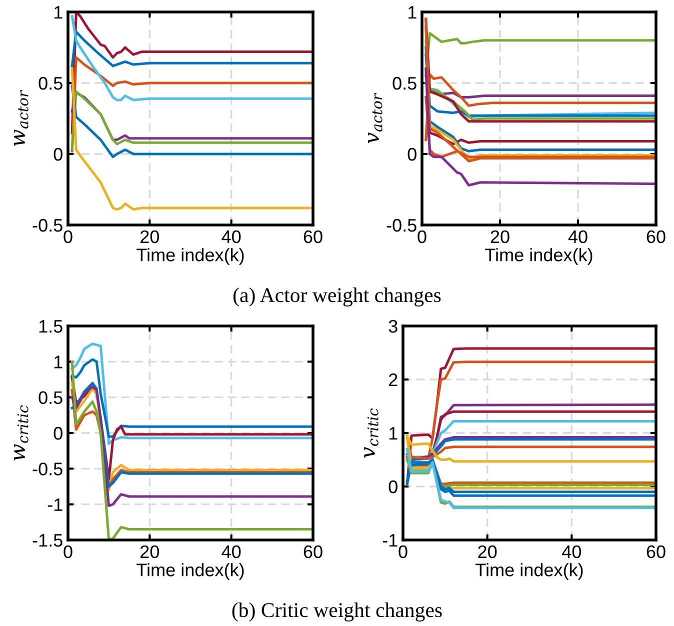  What do you see at coordinates (371, 433) in the screenshot?
I see `y-axis-title: v$_{critic}$` at bounding box center [371, 433].